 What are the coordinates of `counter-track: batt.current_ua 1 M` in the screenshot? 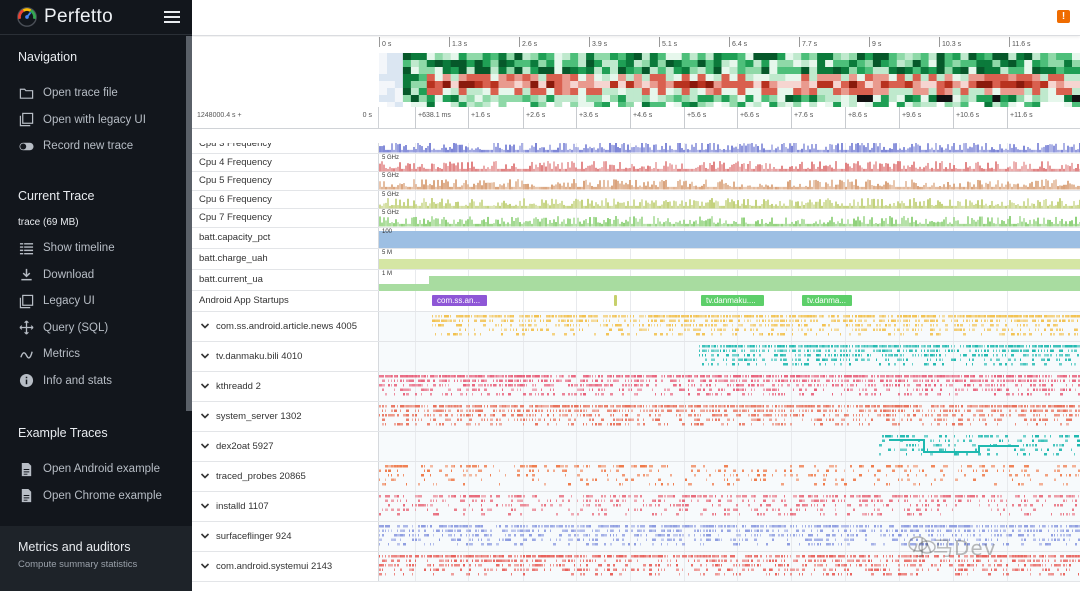 It's located at (636, 280).